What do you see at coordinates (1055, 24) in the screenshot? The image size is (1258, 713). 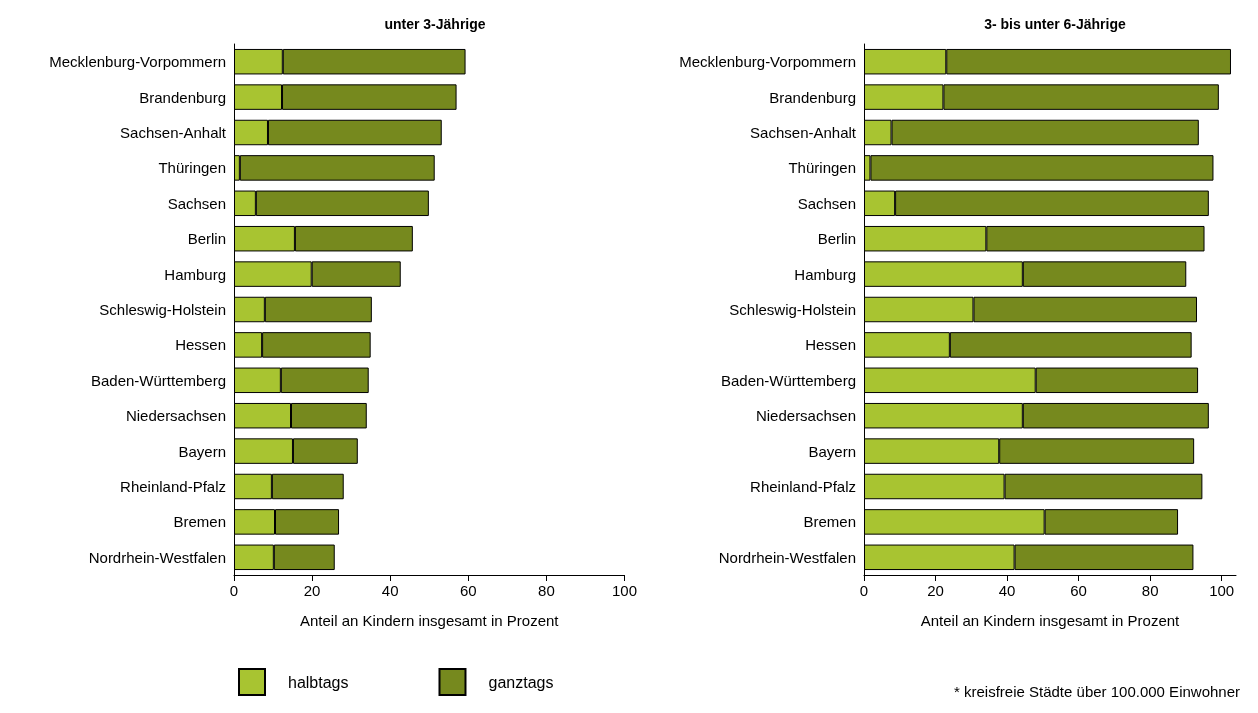 I see `chart-title: 3- bis unter 6-Jährige` at bounding box center [1055, 24].